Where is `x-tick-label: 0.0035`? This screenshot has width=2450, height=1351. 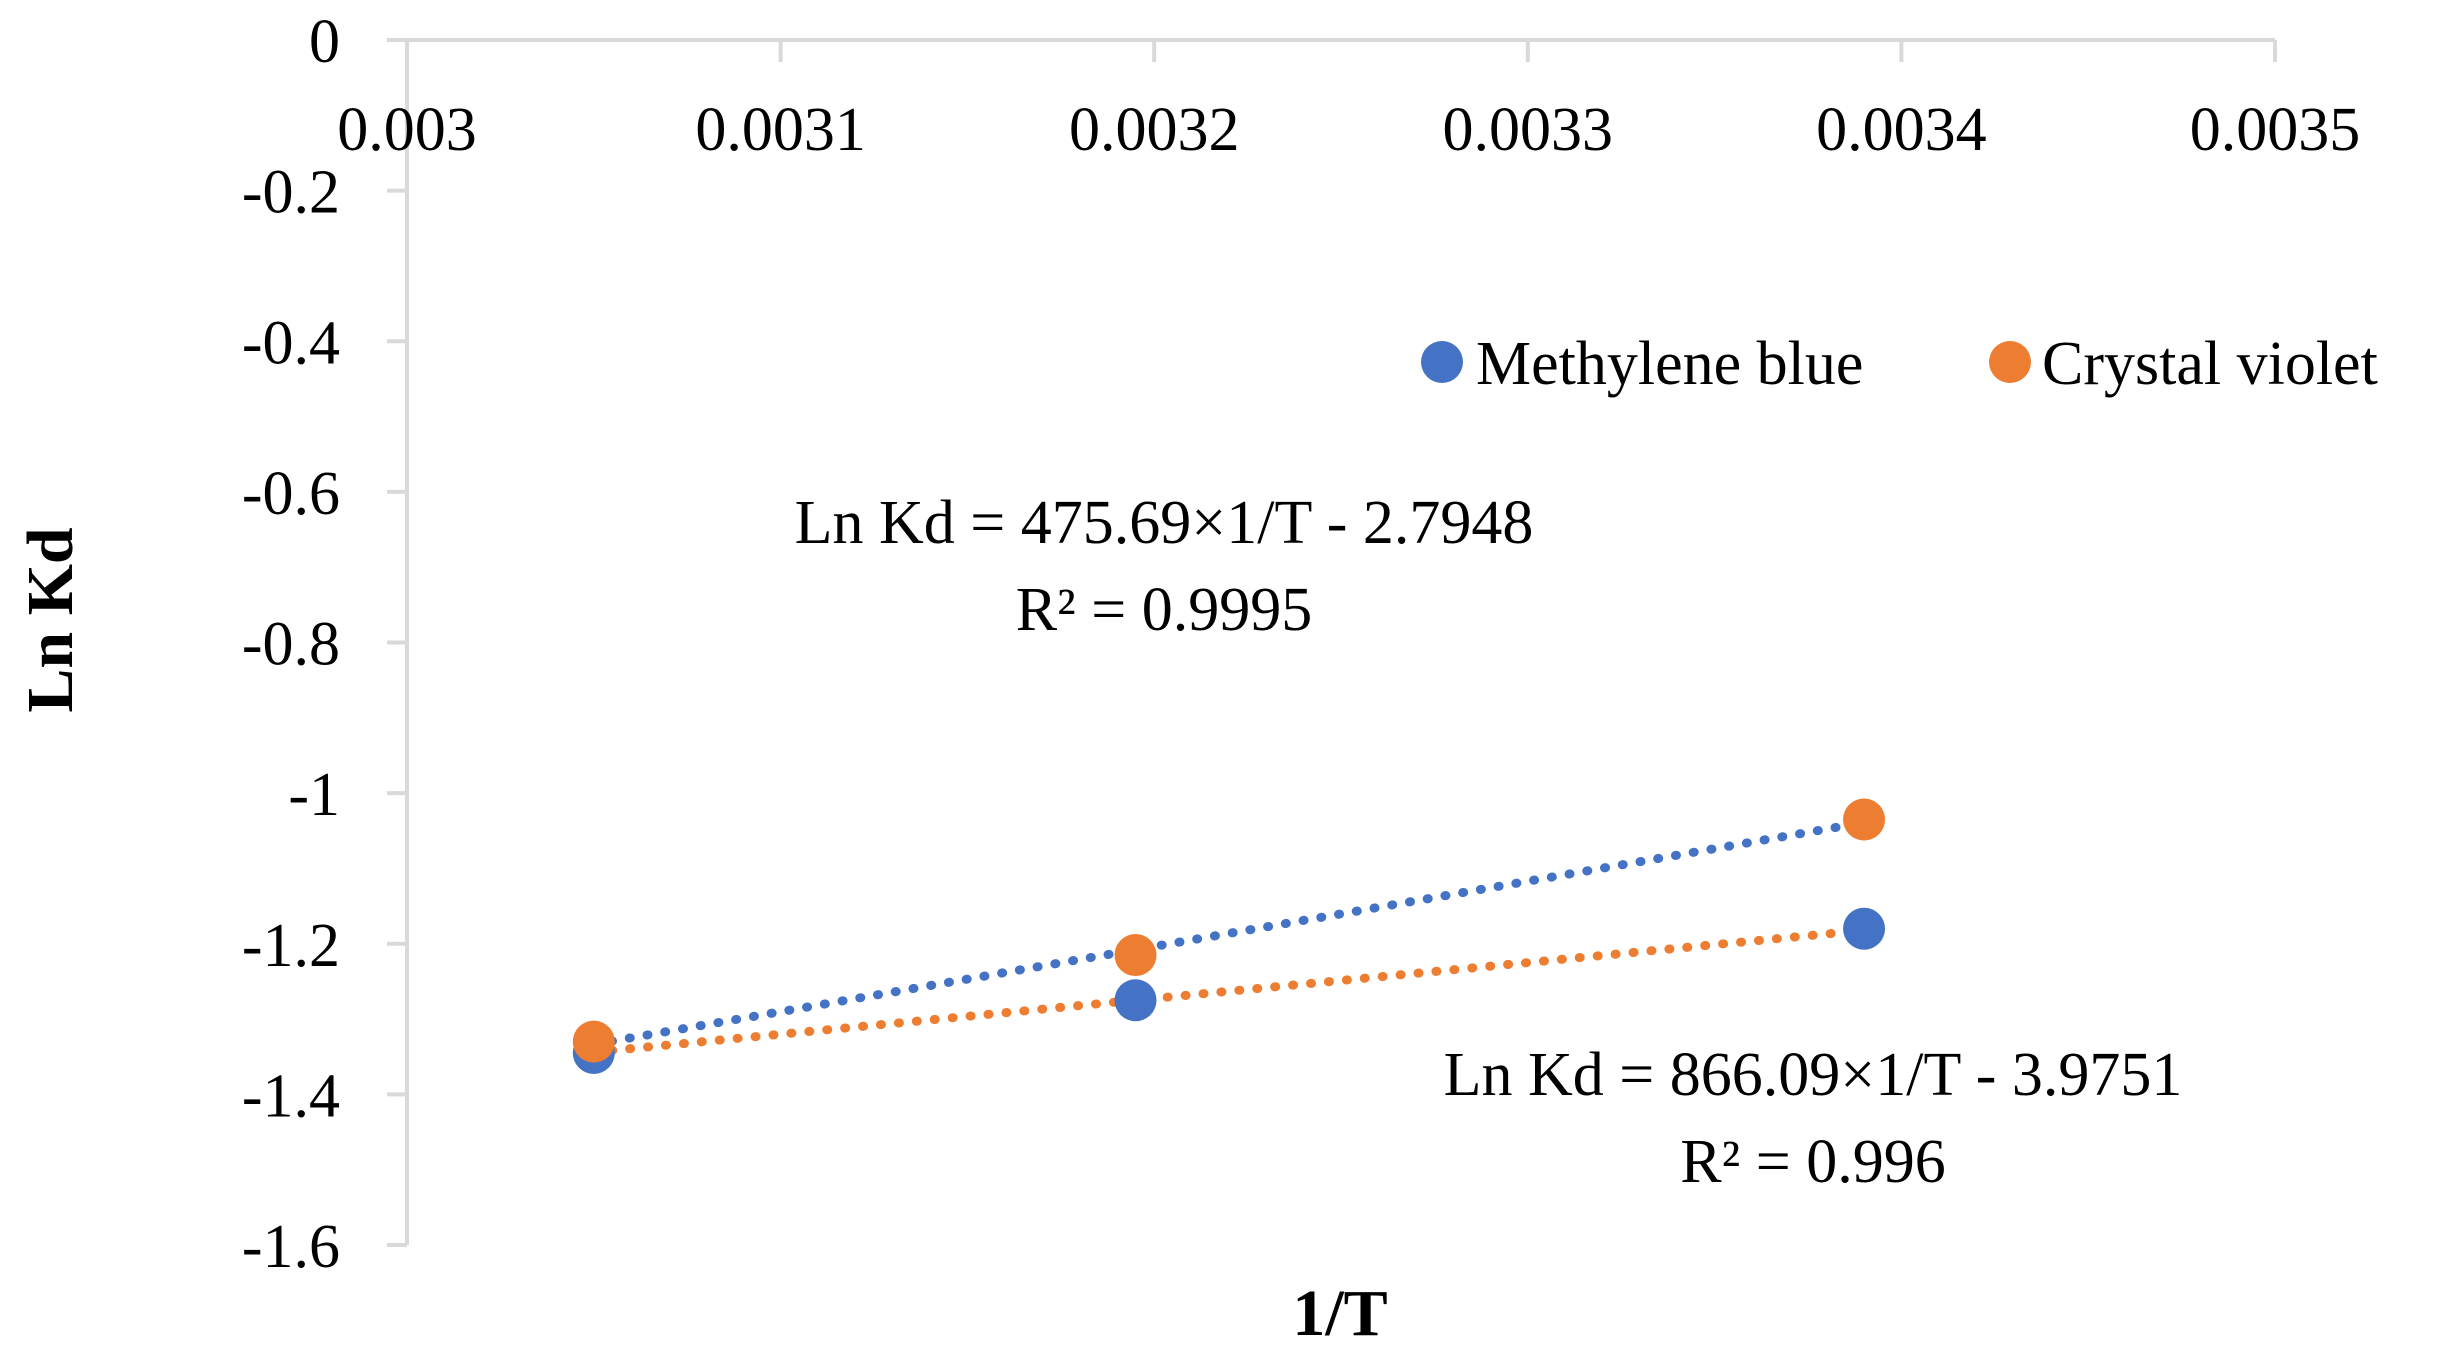
x-tick-label: 0.0035 is located at coordinates (2275, 130).